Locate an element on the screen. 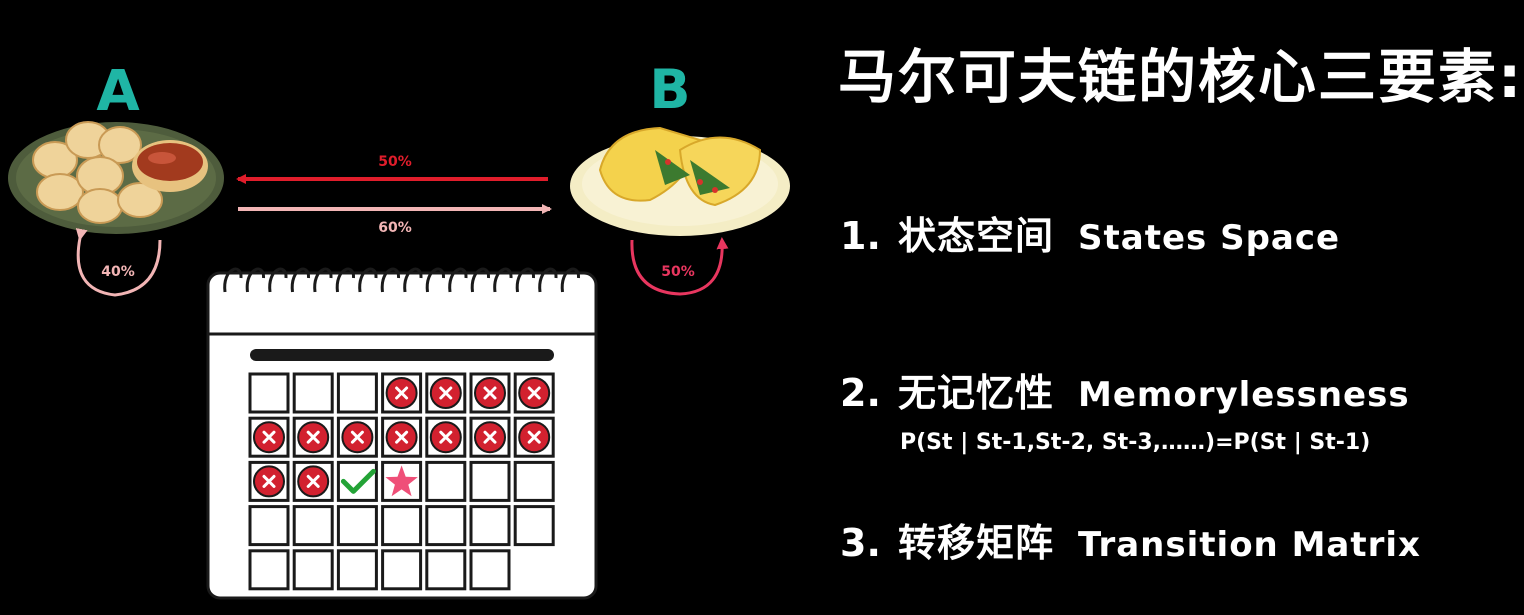 This screenshot has height=615, width=1524. self-loop-a is located at coordinates (118, 262).